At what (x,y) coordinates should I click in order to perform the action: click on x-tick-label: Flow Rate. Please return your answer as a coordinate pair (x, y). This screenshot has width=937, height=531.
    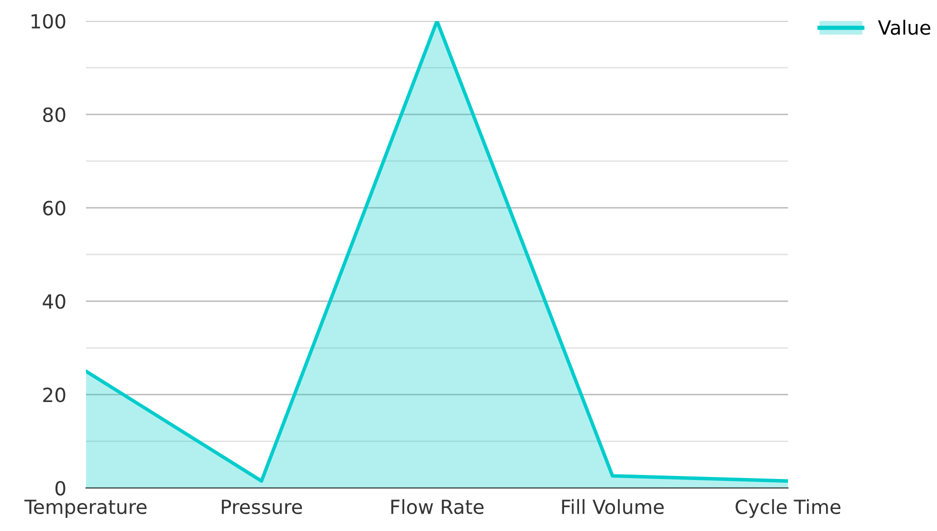
    Looking at the image, I should click on (437, 506).